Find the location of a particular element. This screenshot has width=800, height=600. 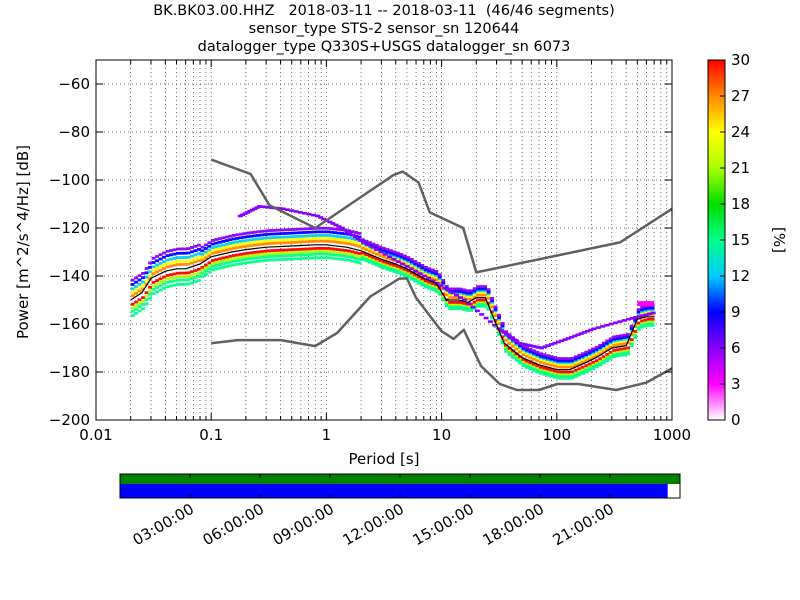

colorbar: 0 3 6 9 12 15 18 21 24 27 30 [%] is located at coordinates (747, 240).